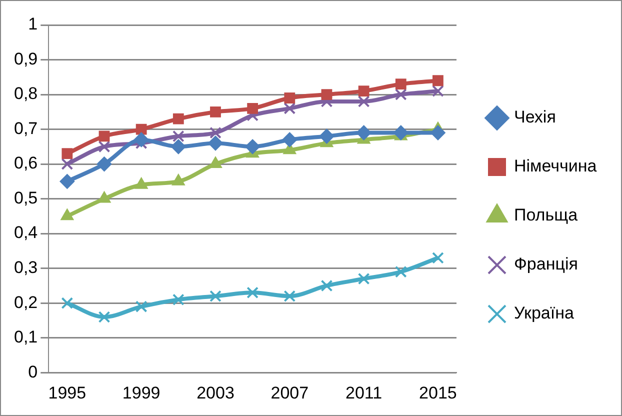  What do you see at coordinates (546, 264) in the screenshot?
I see `legend-label: Франція` at bounding box center [546, 264].